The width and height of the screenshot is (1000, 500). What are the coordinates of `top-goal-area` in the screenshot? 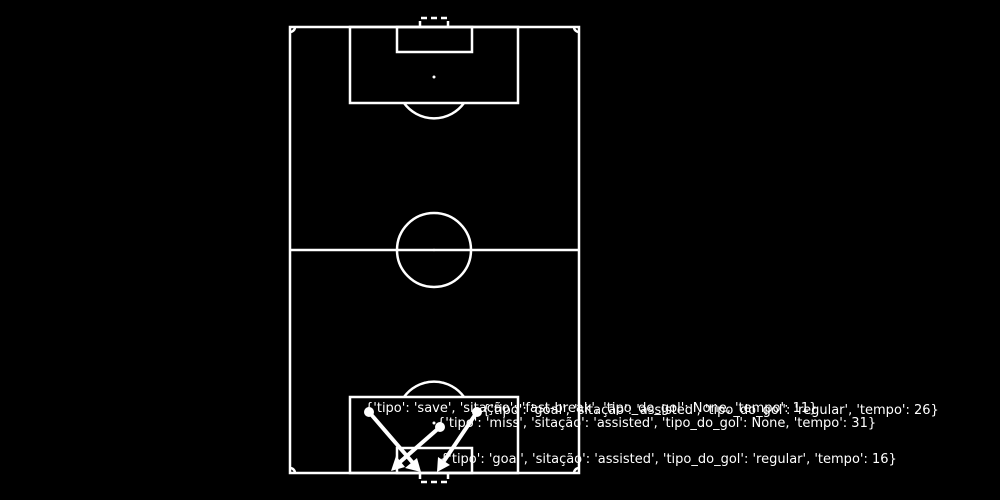 It's located at (434, 39).